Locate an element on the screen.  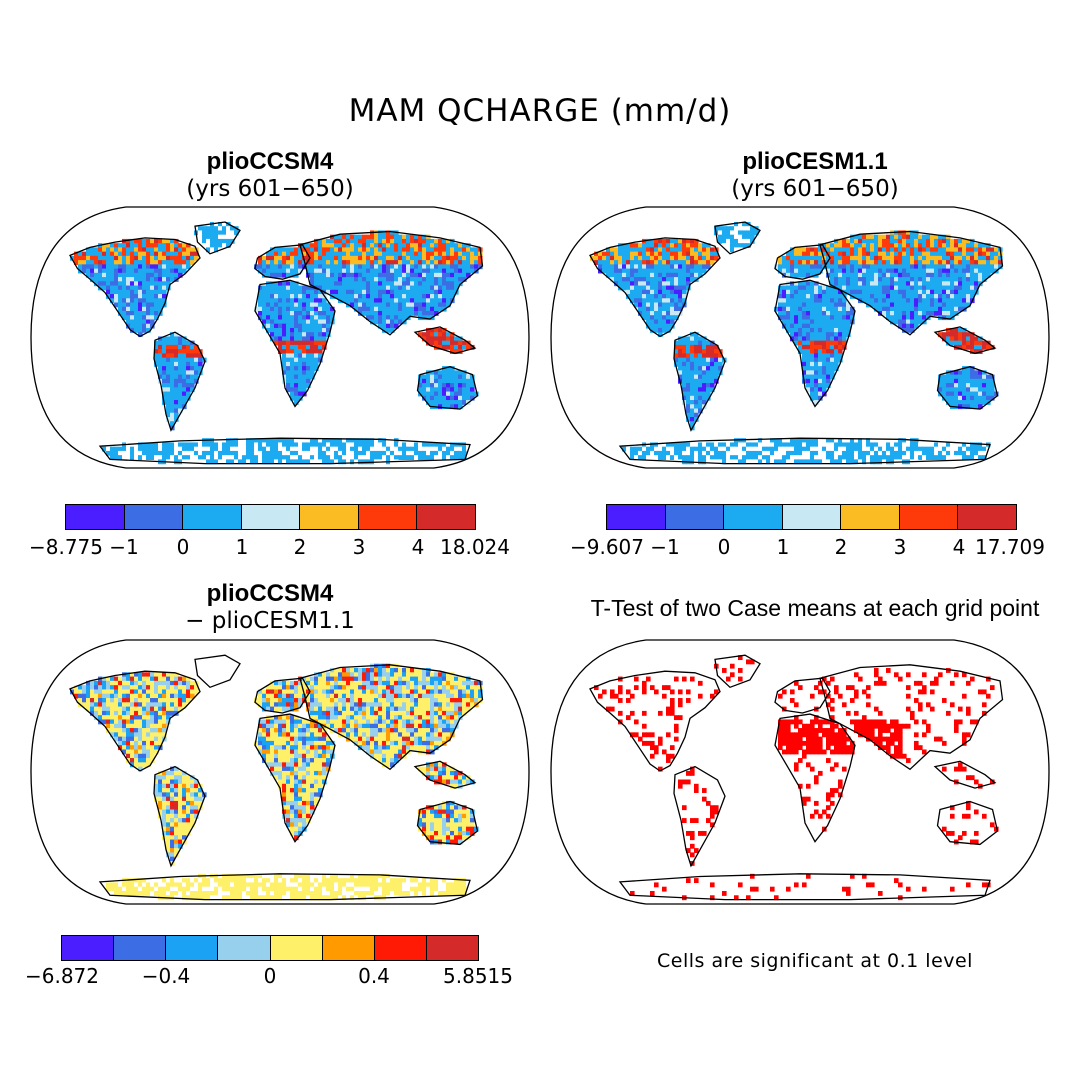
figure-title: MAM QCHARGE (mm/d) is located at coordinates (540, 111).